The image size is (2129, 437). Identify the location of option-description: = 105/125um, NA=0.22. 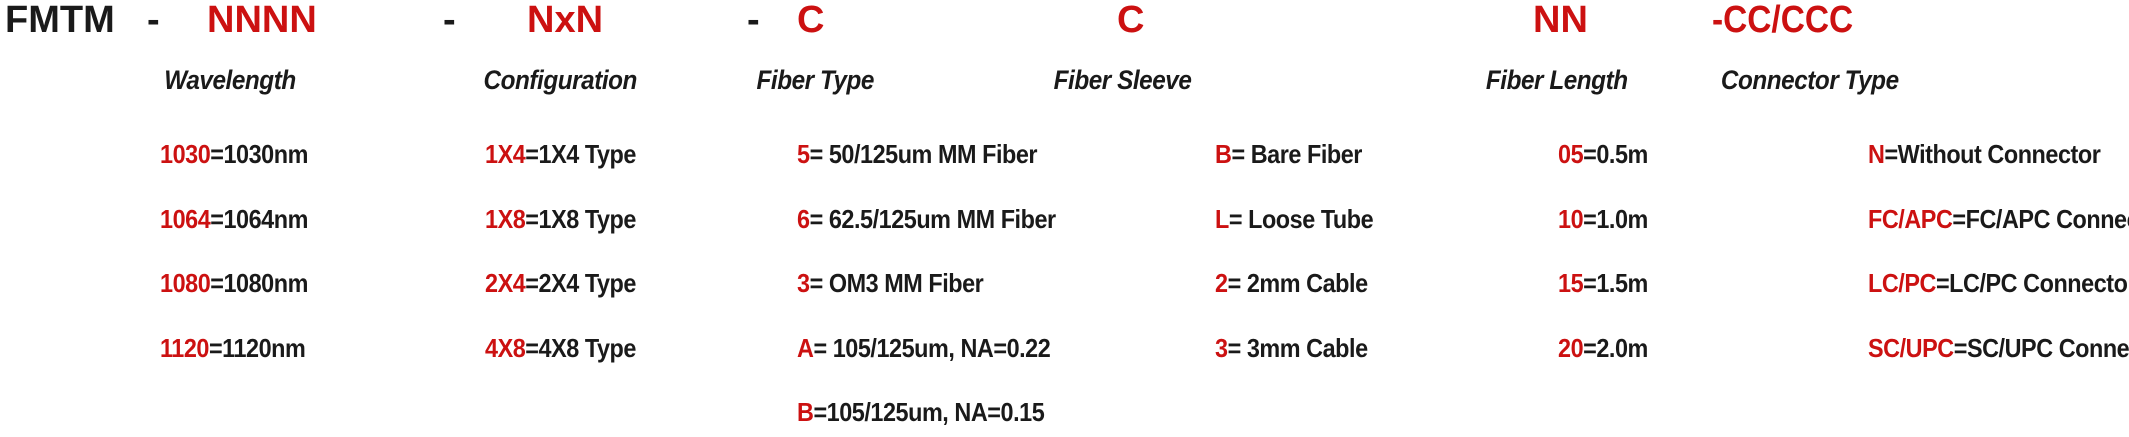
(932, 347).